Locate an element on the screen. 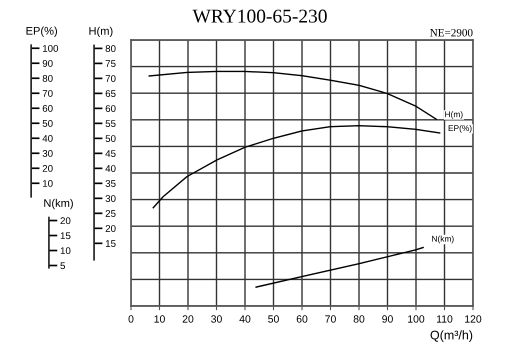 The width and height of the screenshot is (520, 346). x-tick-label: 120 is located at coordinates (473, 319).